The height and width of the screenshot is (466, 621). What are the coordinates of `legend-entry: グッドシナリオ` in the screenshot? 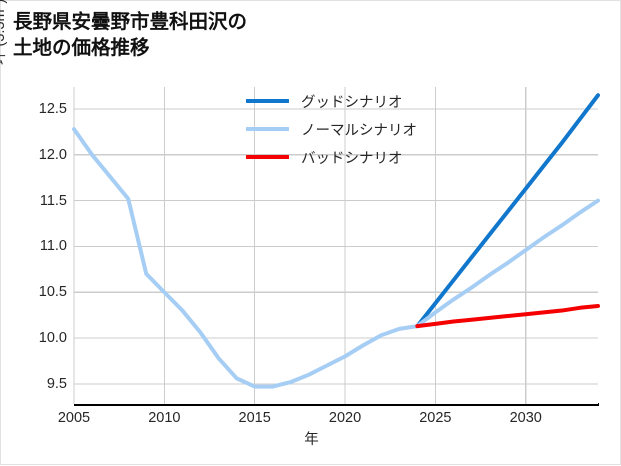 It's located at (331, 101).